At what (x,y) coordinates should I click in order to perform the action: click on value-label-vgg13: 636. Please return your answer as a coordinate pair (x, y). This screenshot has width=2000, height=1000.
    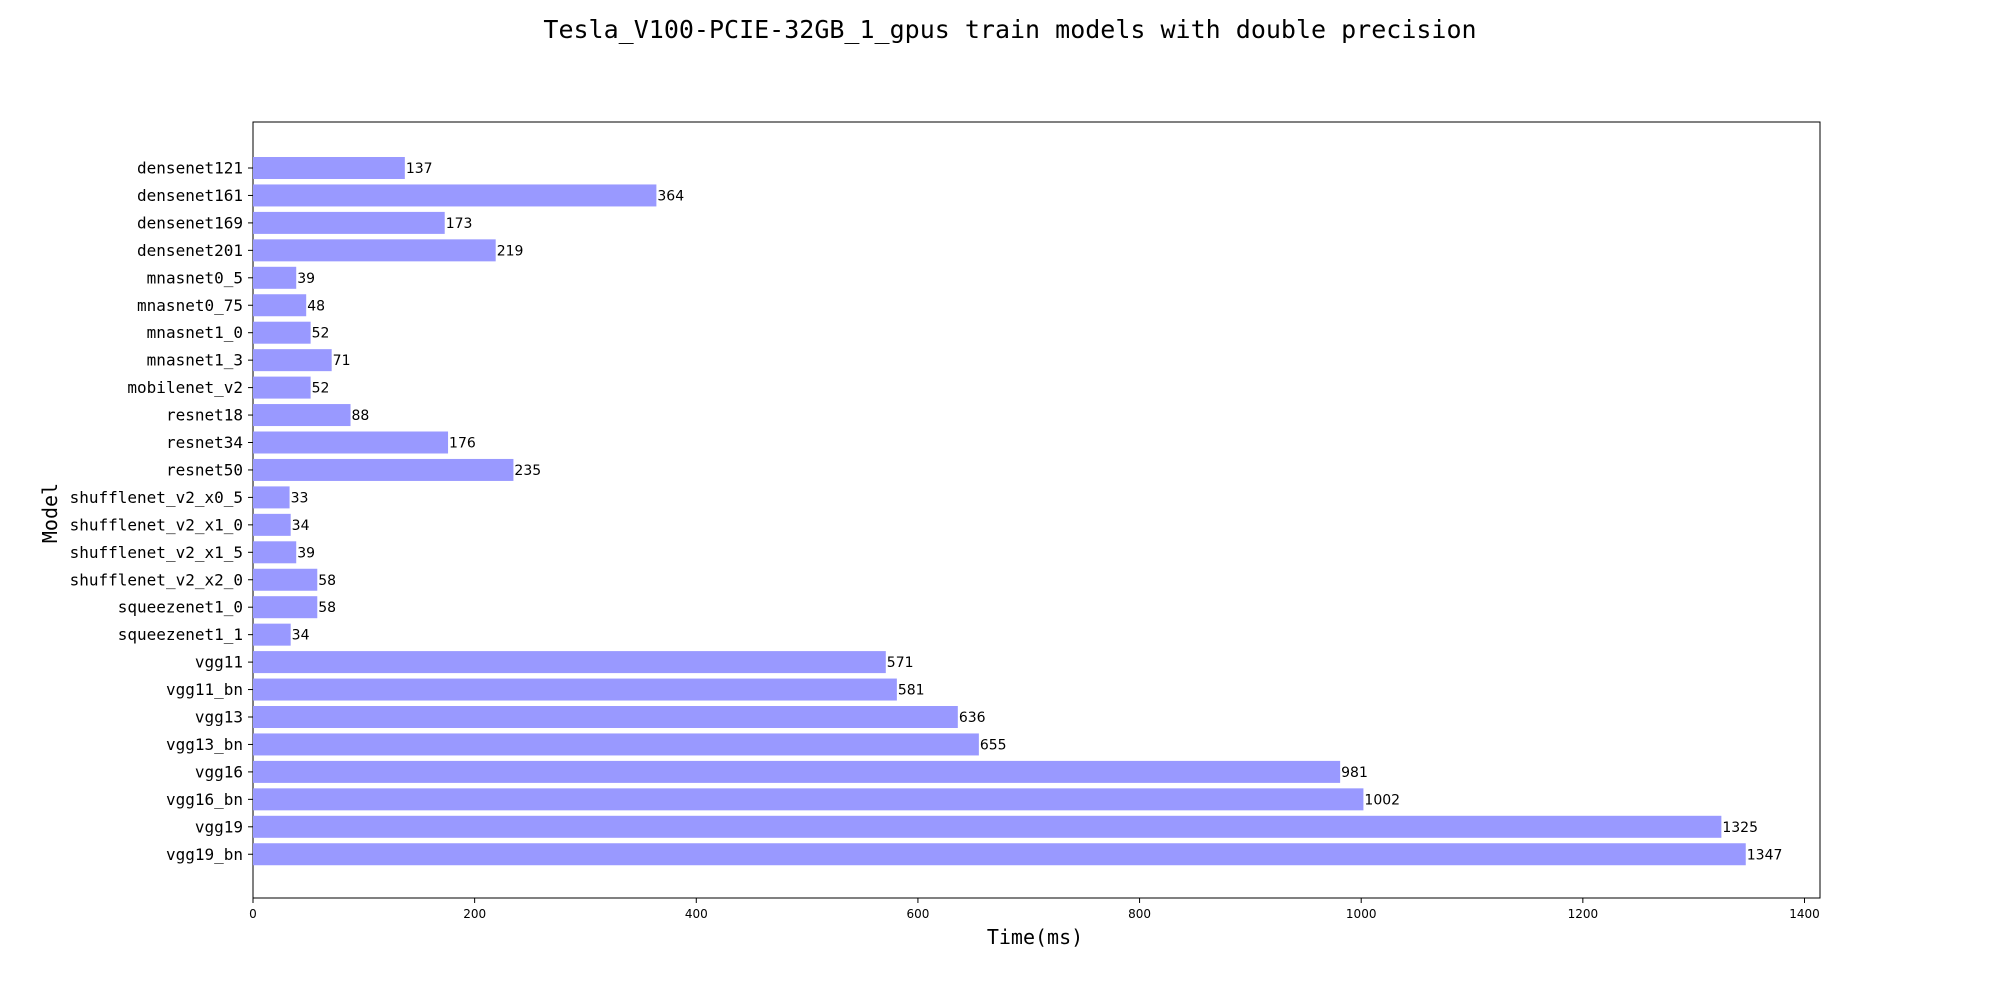
    Looking at the image, I should click on (972, 718).